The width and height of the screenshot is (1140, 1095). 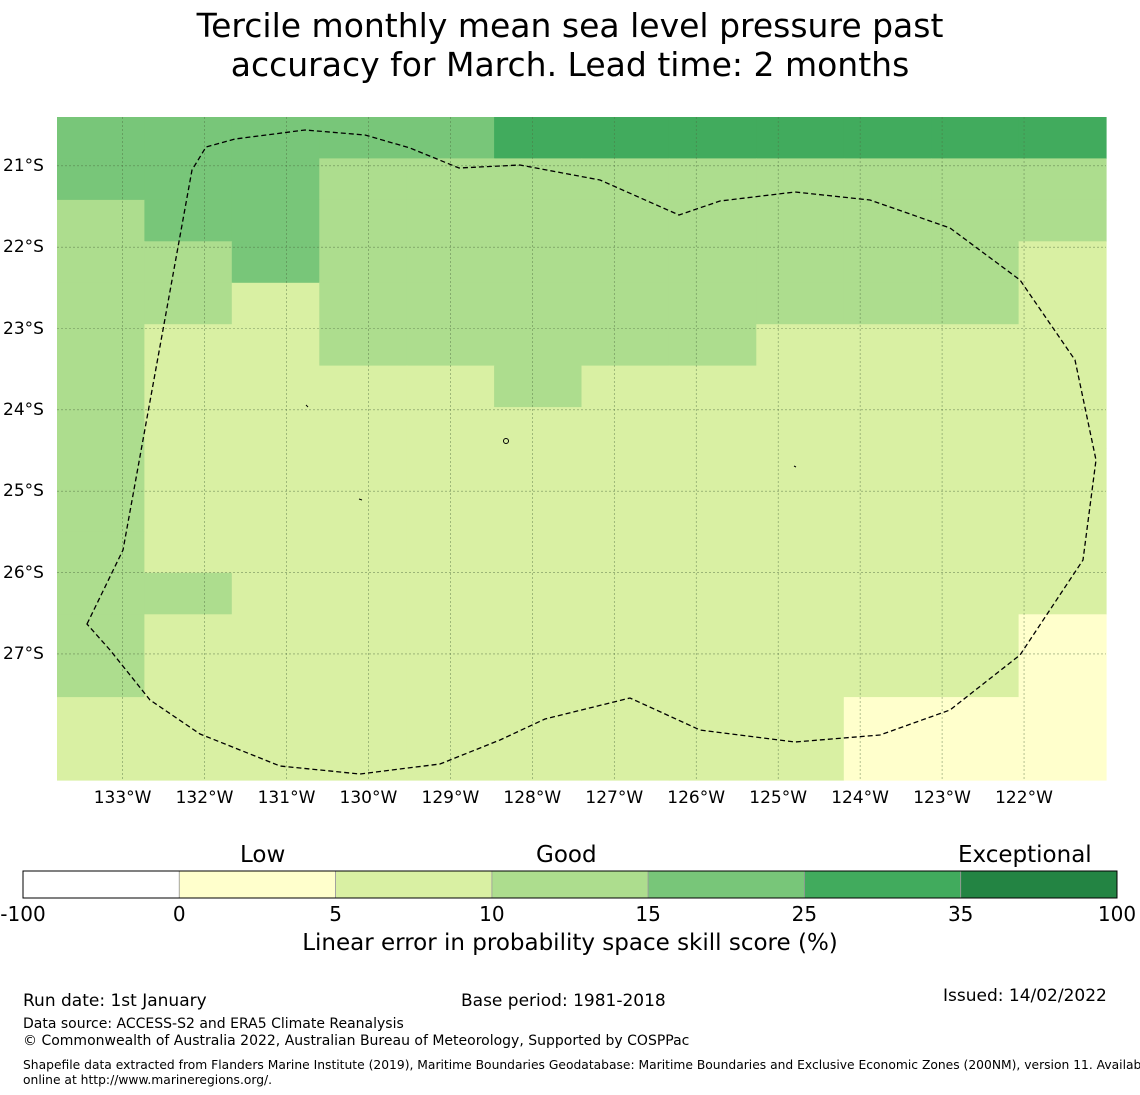 What do you see at coordinates (23, 653) in the screenshot?
I see `y-tick-label: 27°S` at bounding box center [23, 653].